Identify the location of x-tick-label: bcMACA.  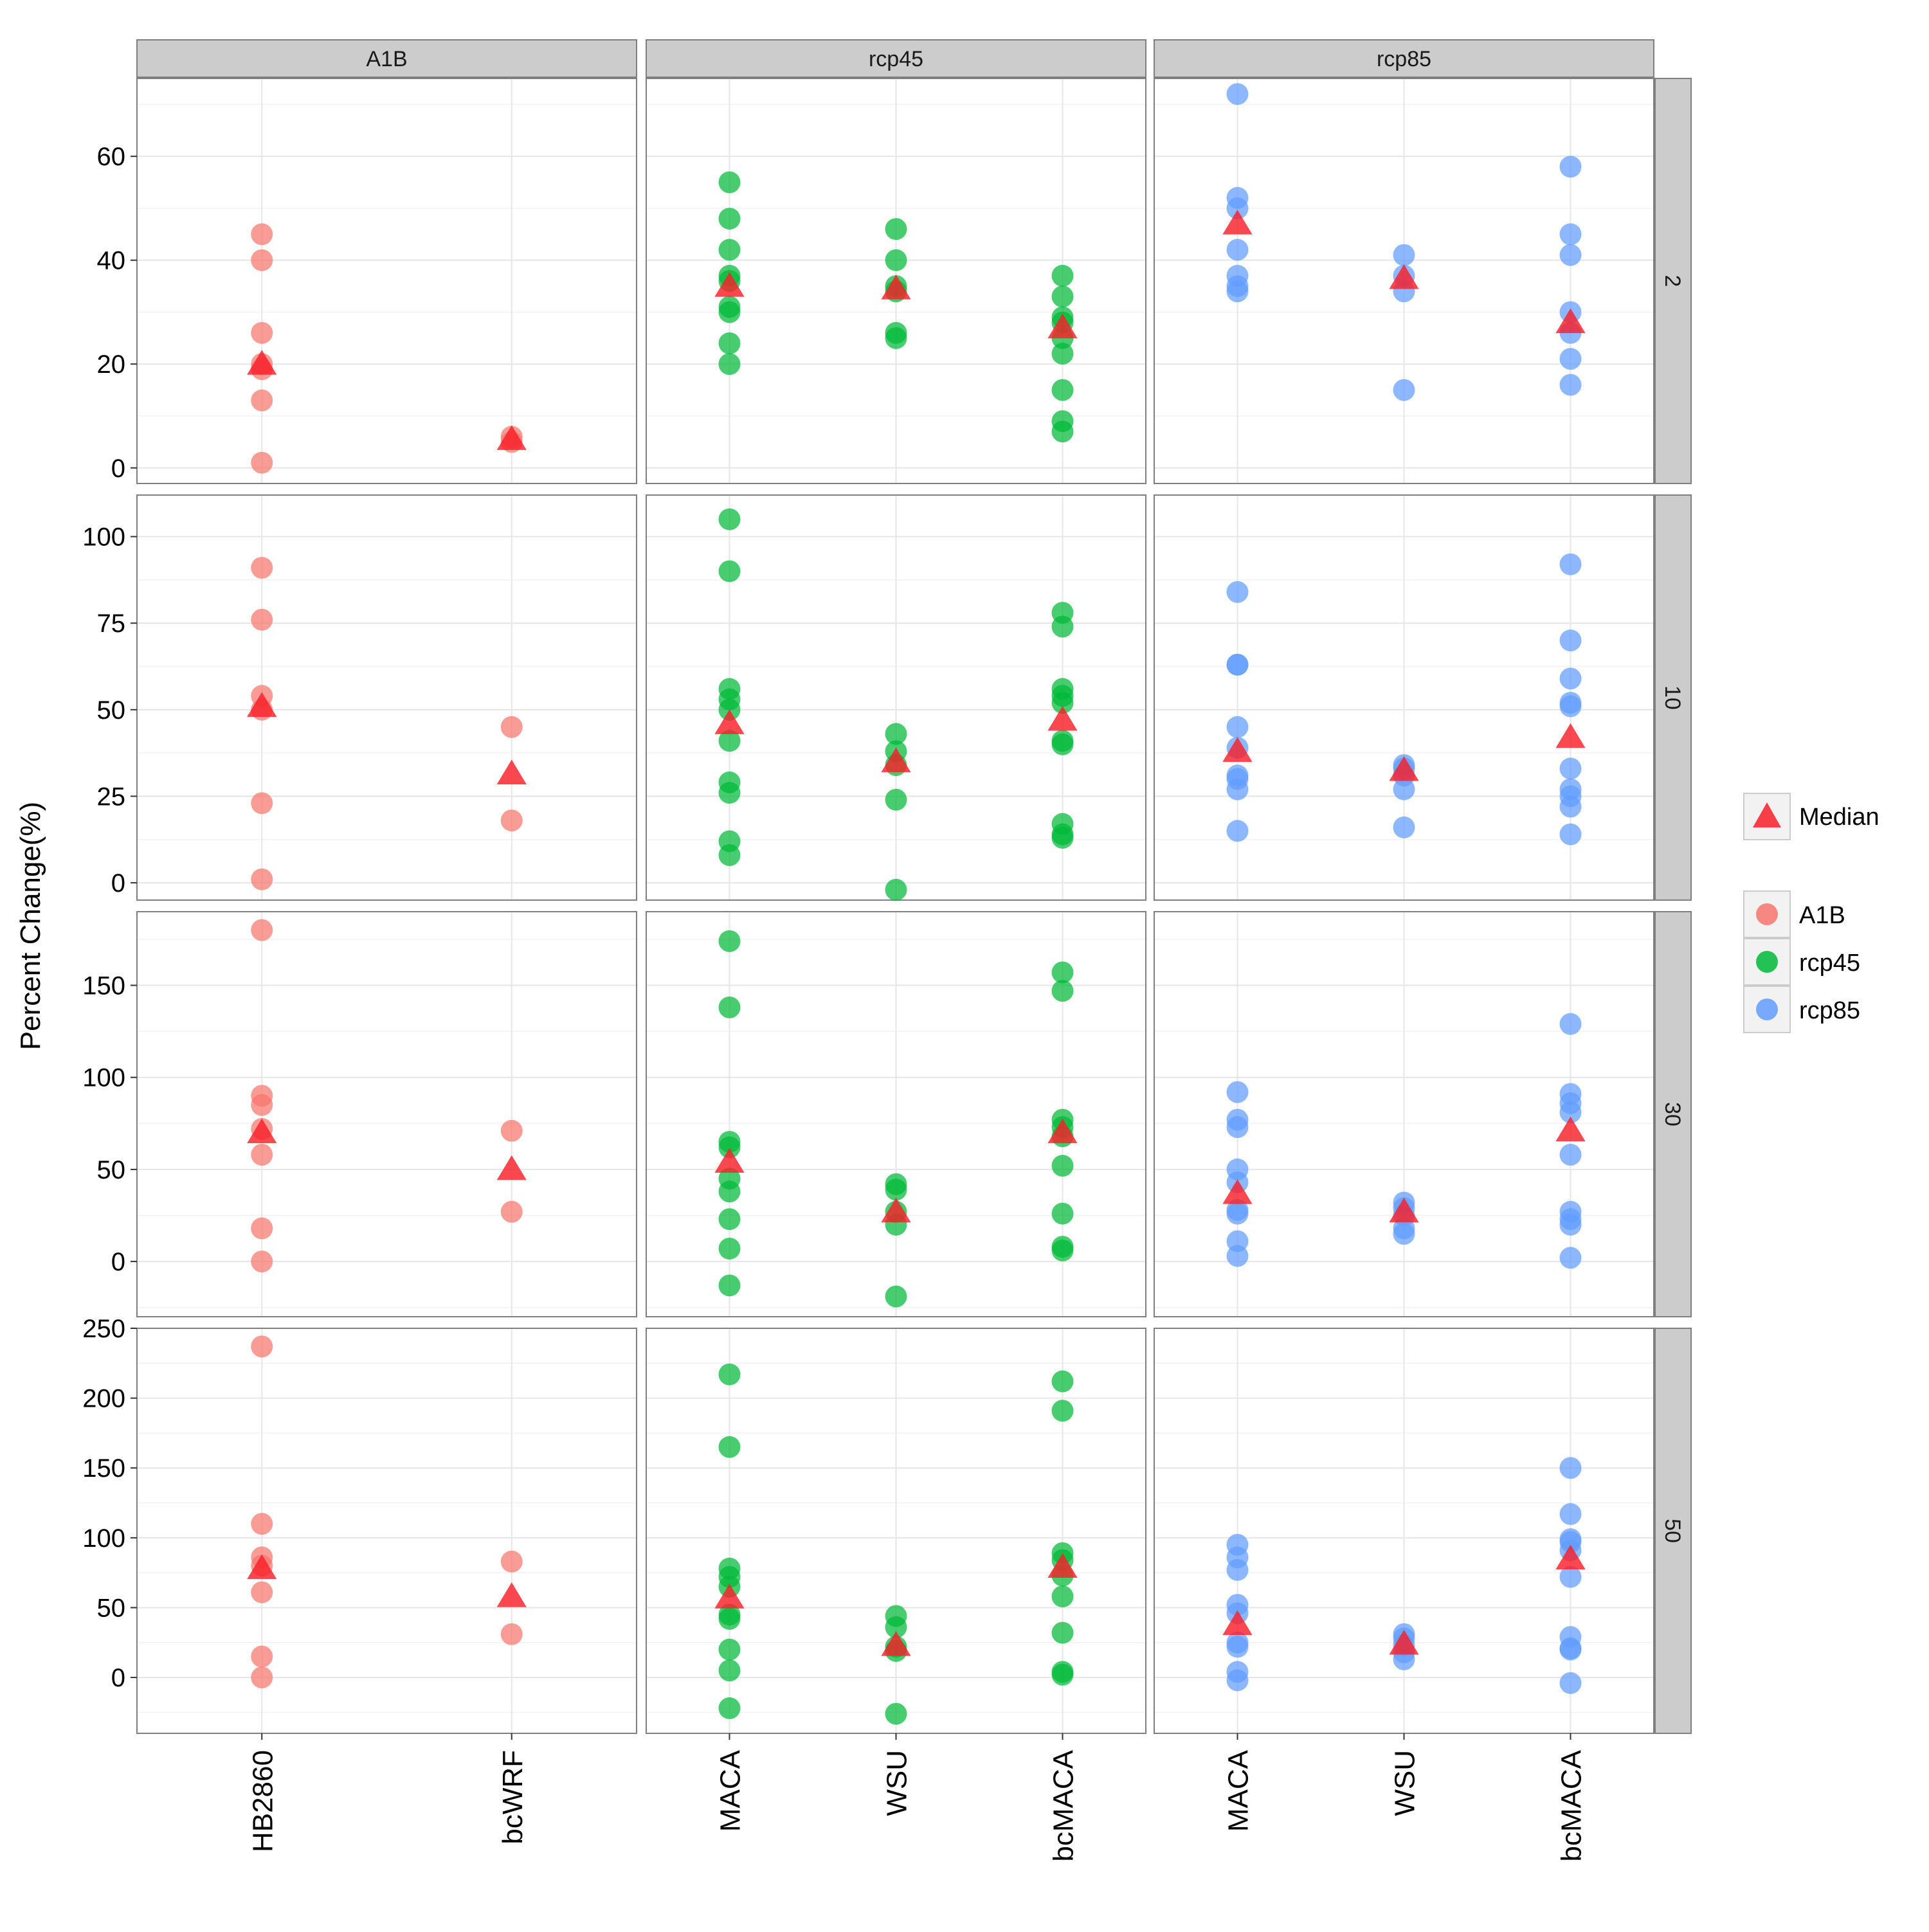
(1064, 1805).